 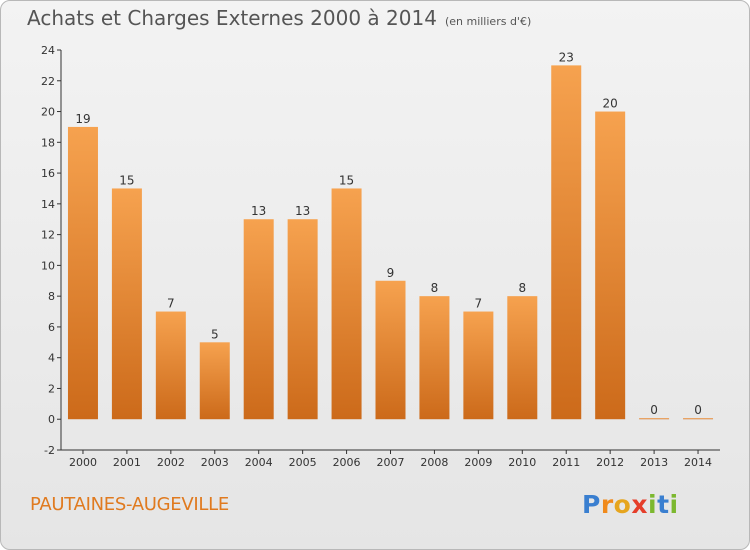 I want to click on bar-value-label: 23, so click(x=566, y=57).